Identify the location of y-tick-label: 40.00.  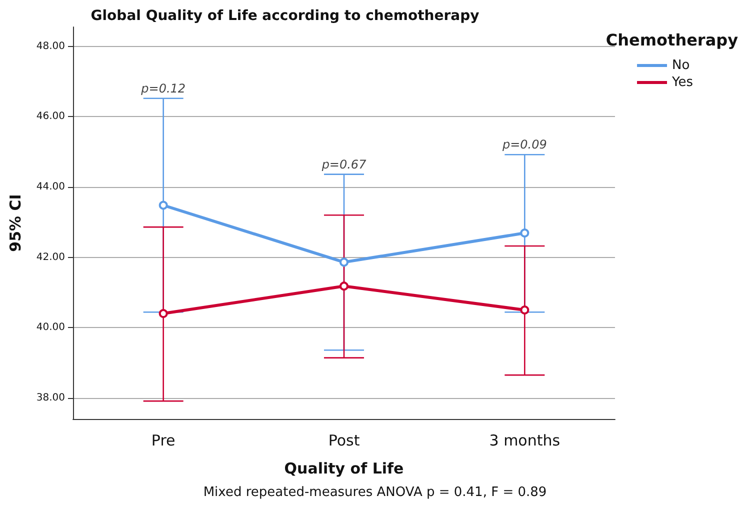
(50, 328).